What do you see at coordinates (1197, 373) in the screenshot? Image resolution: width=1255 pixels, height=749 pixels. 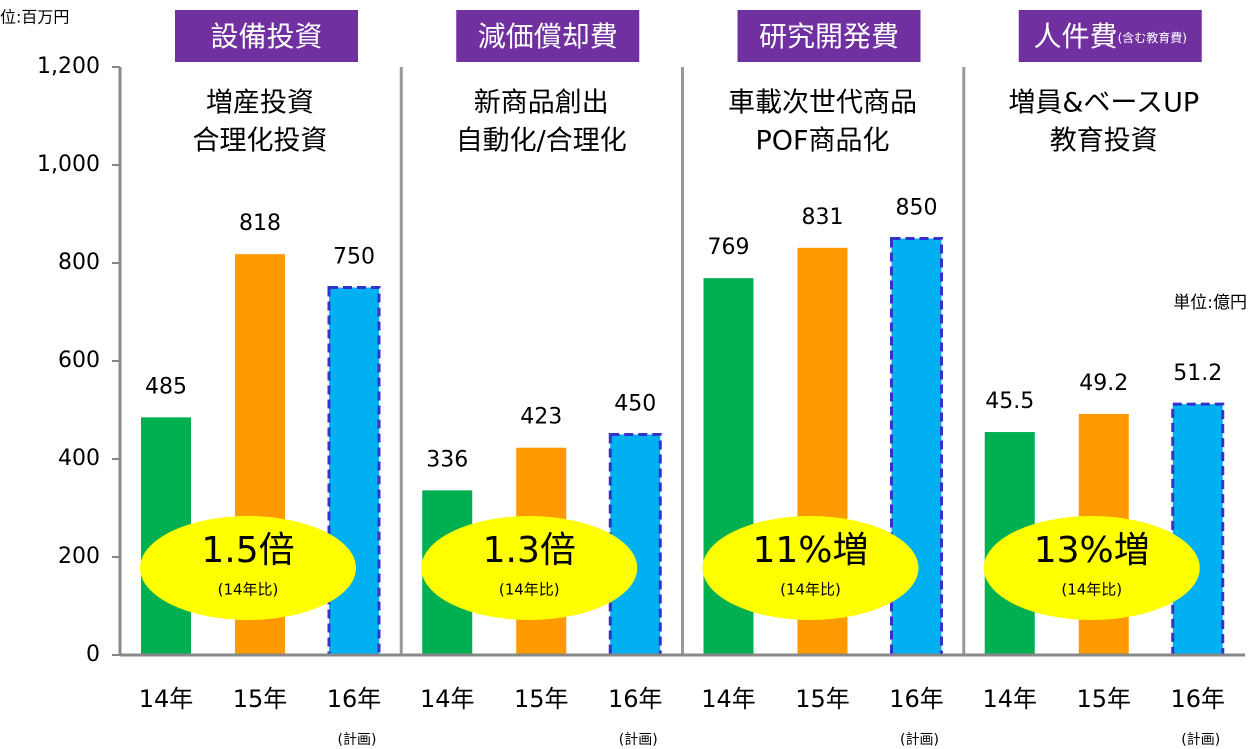 I see `value-label: 51.2` at bounding box center [1197, 373].